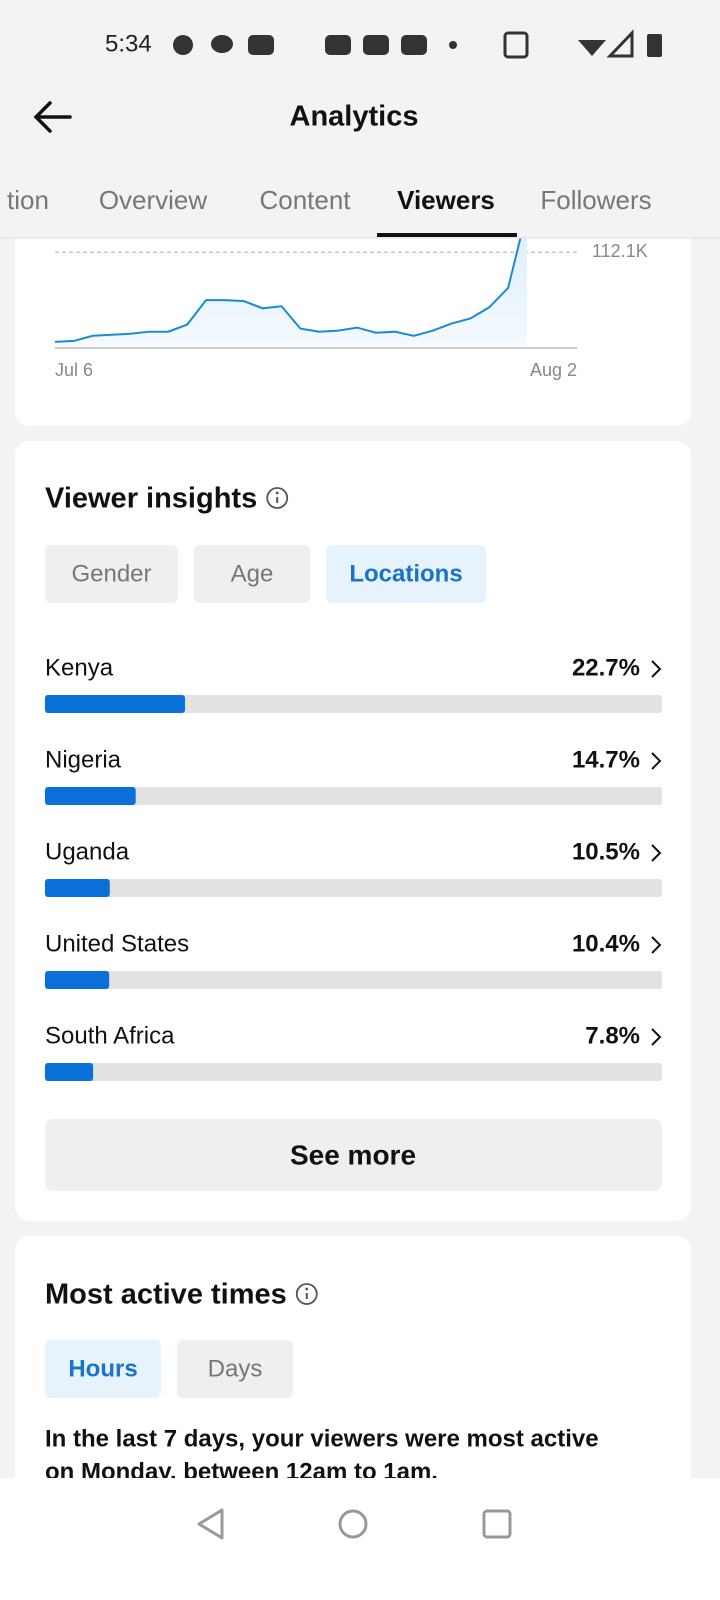 The image size is (720, 1600). What do you see at coordinates (110, 1035) in the screenshot?
I see `location-name: South Africa` at bounding box center [110, 1035].